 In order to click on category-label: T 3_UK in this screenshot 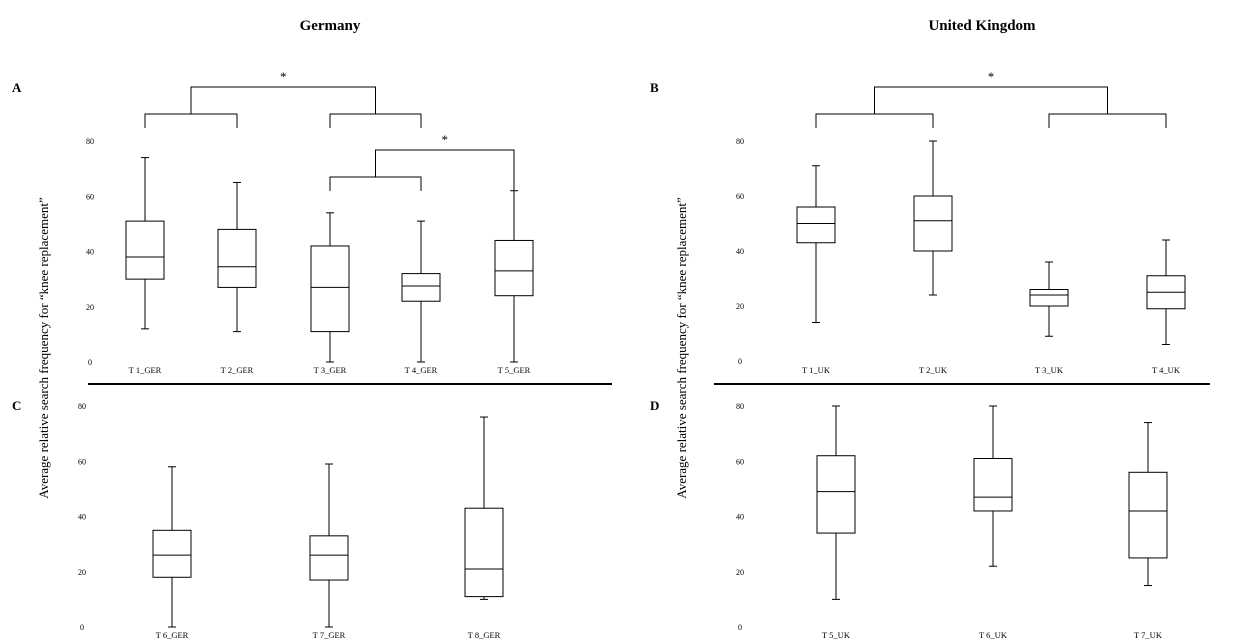, I will do `click(1049, 370)`.